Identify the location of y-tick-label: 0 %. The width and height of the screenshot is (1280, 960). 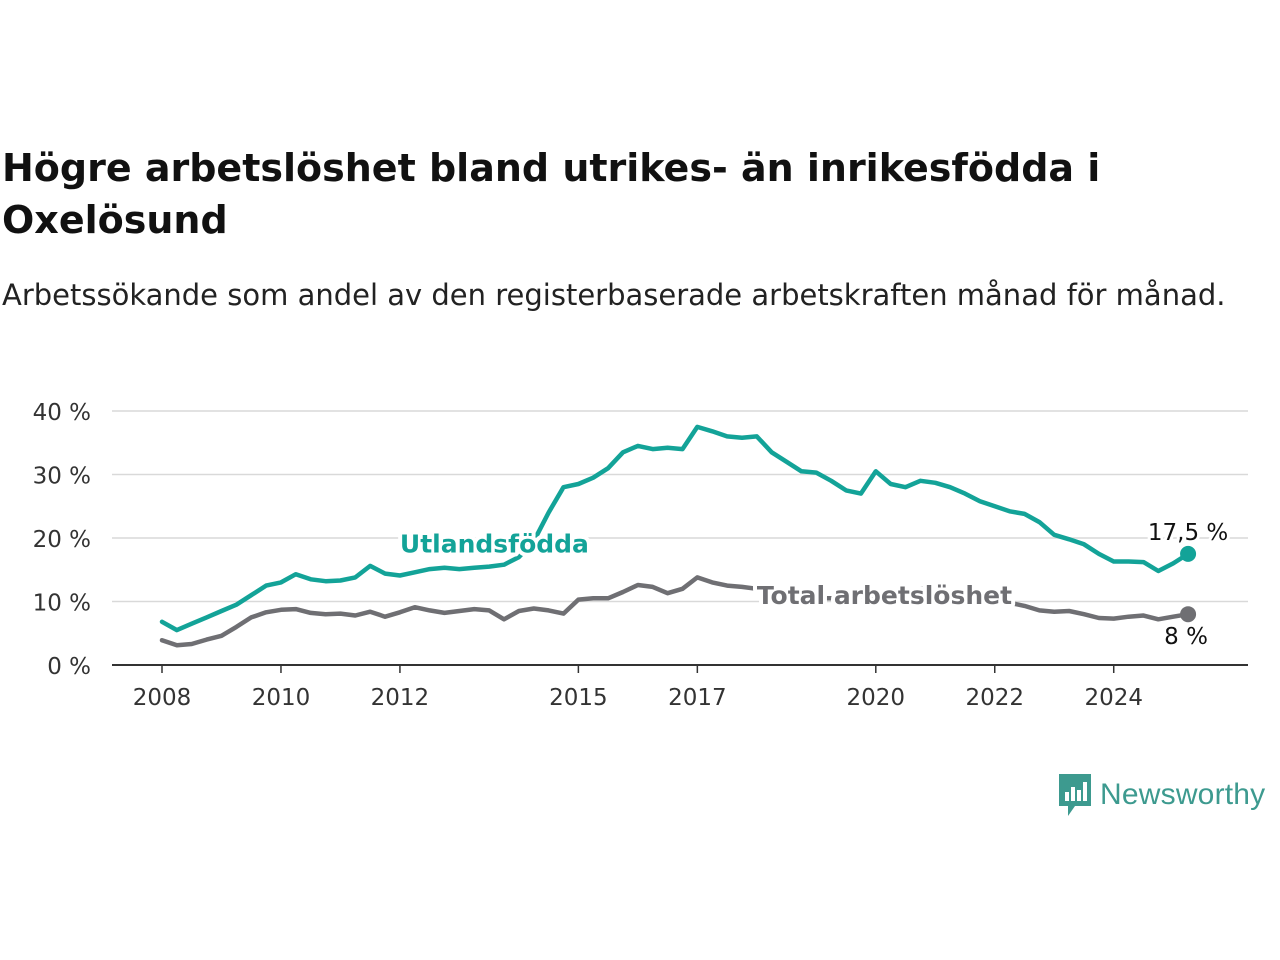
(69, 667).